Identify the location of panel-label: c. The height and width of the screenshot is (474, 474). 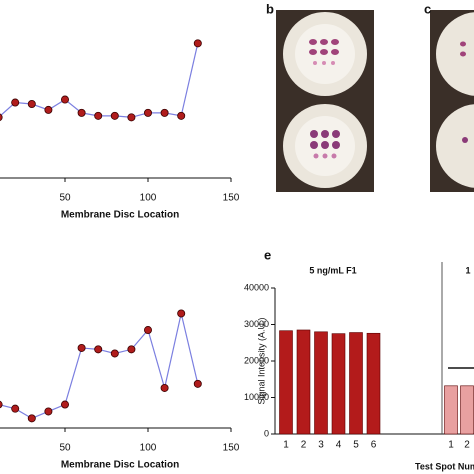
(427, 8).